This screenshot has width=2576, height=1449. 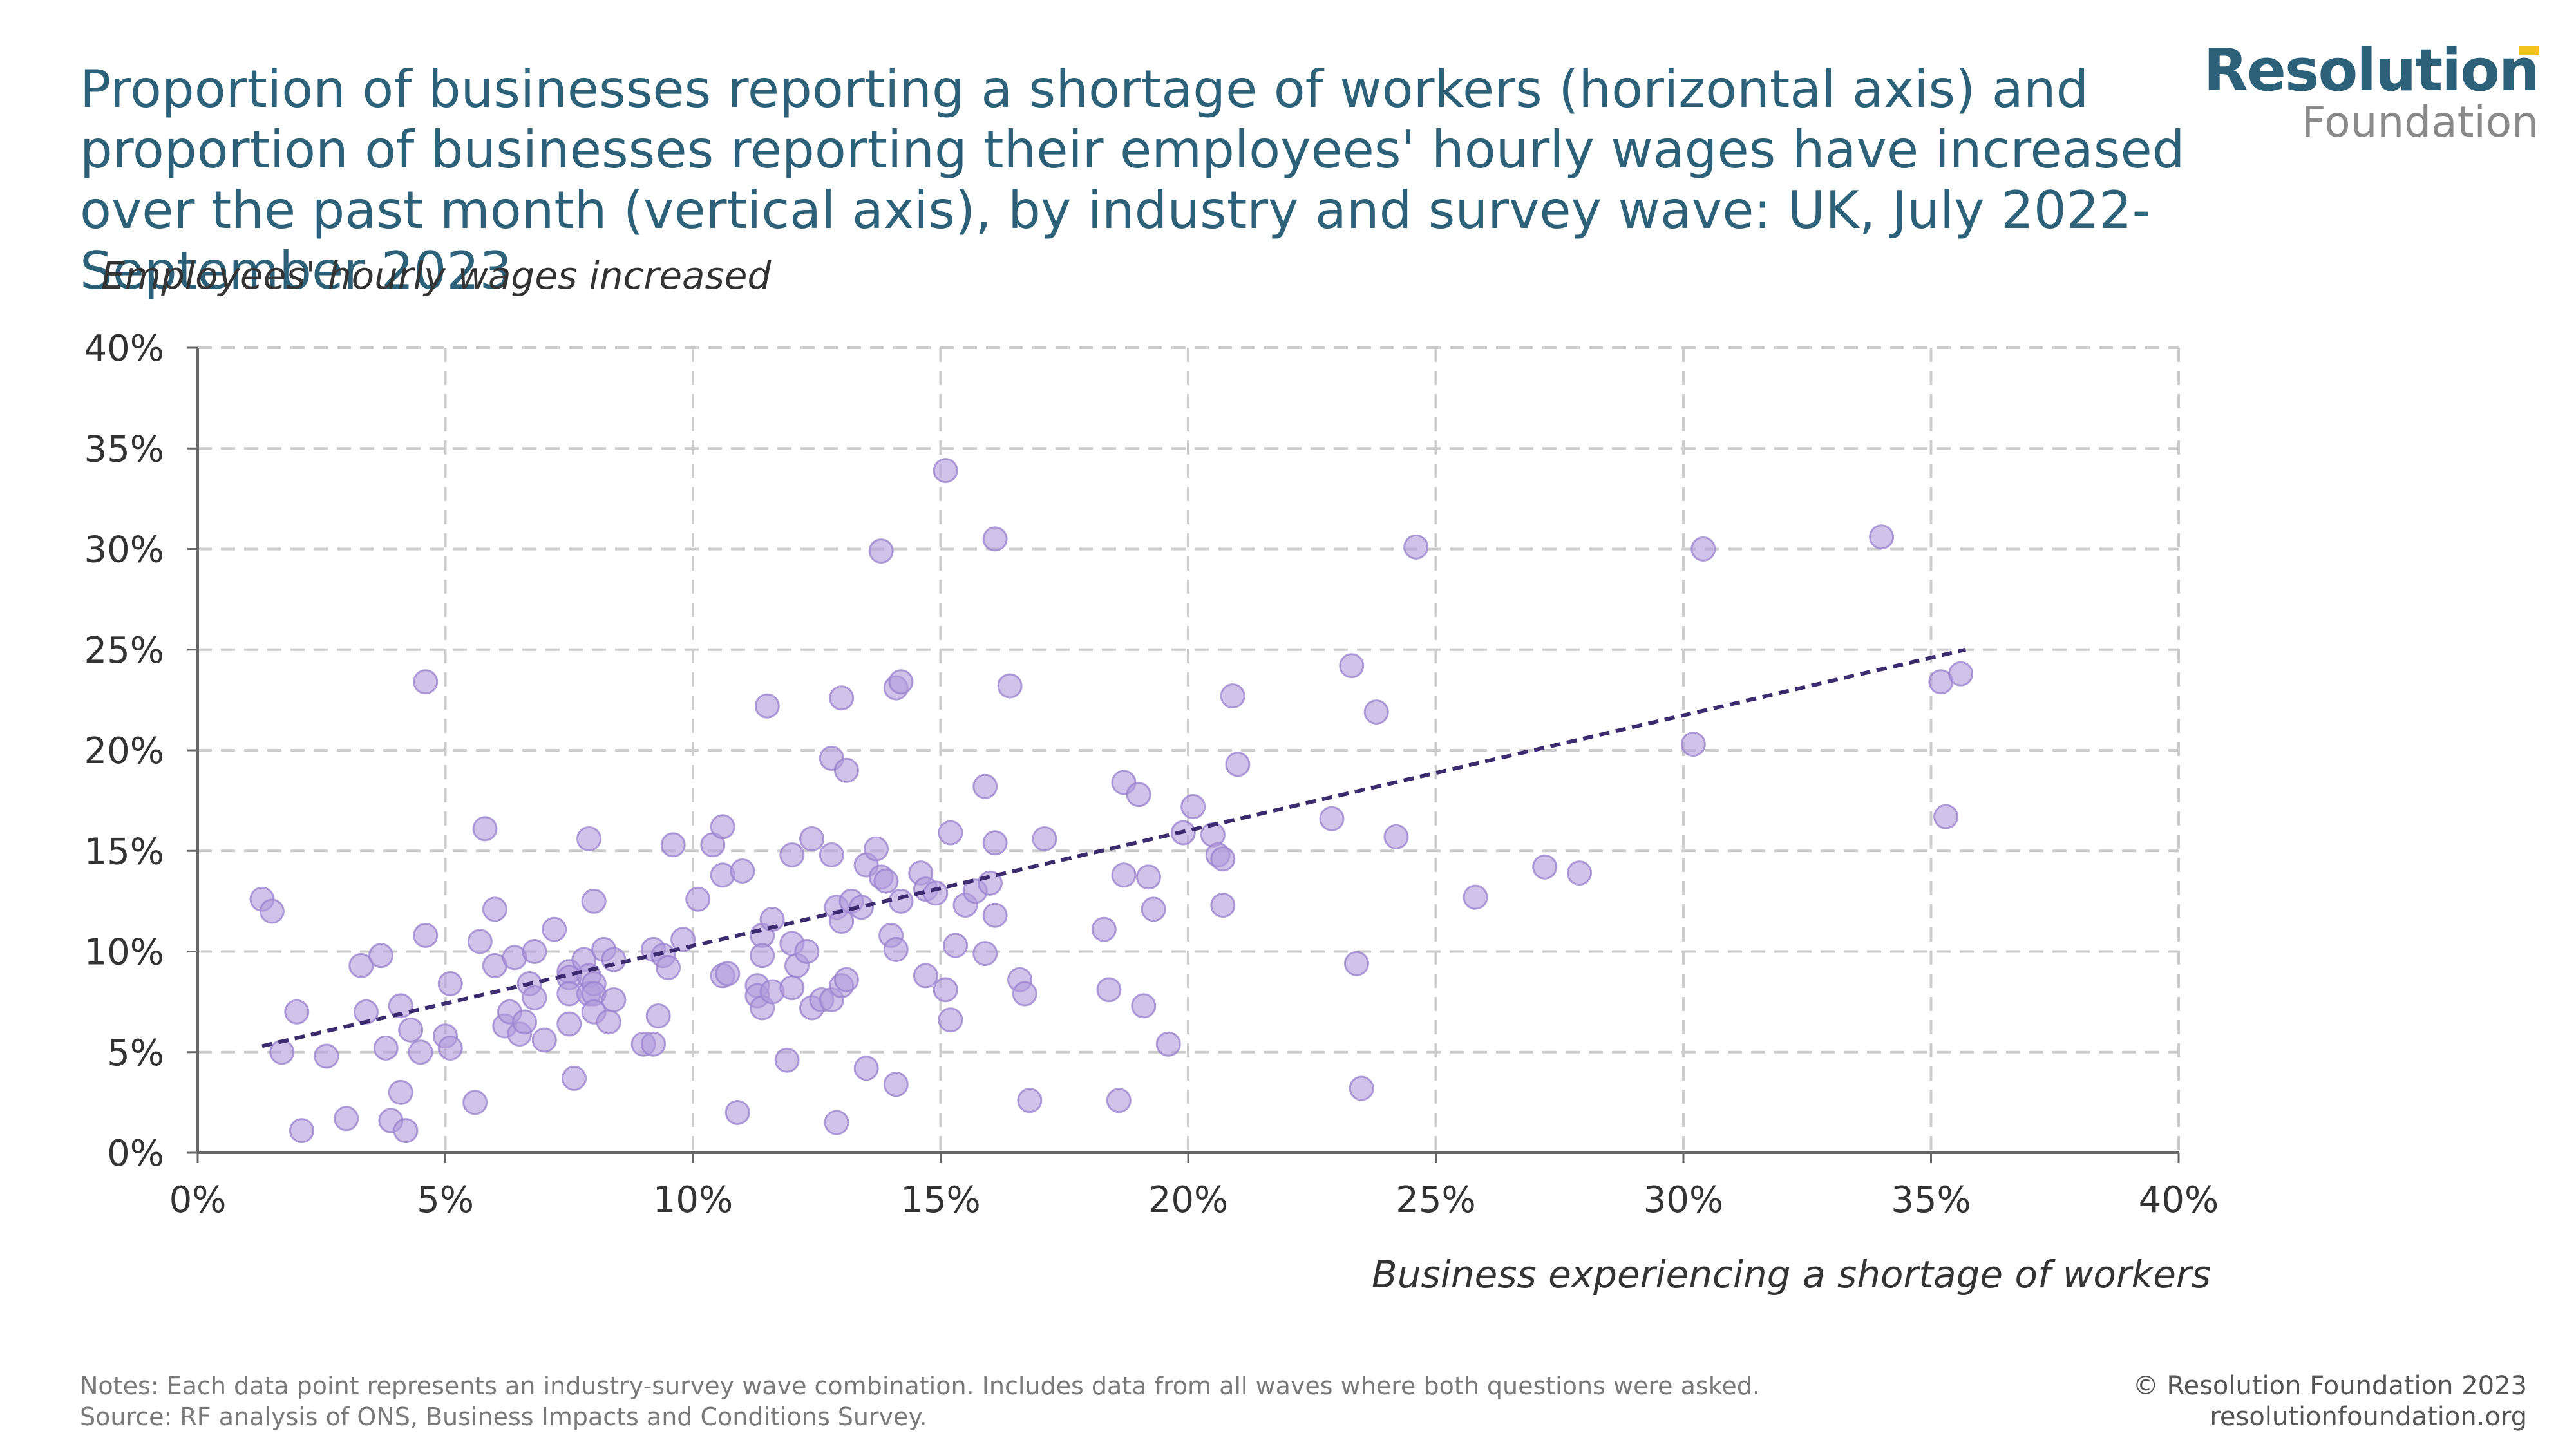 What do you see at coordinates (2368, 1417) in the screenshot?
I see `website-text: resolutionfoundation.org` at bounding box center [2368, 1417].